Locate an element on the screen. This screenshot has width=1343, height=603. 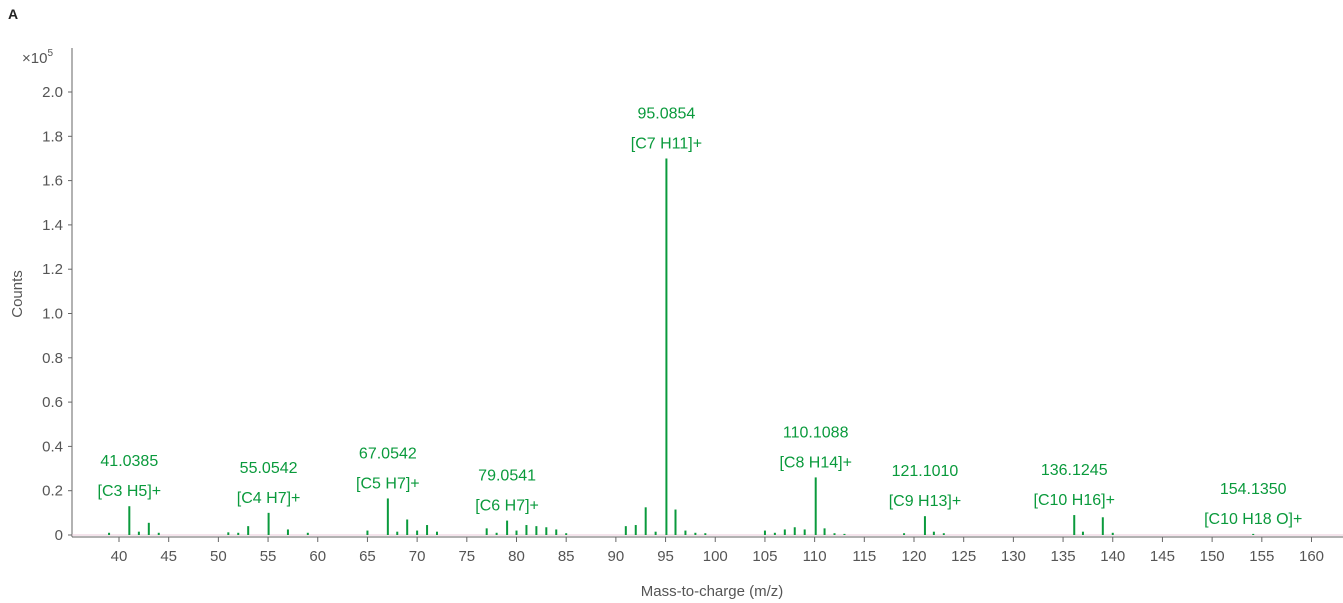
peak-formula-label: [C5 H7]+ is located at coordinates (388, 483).